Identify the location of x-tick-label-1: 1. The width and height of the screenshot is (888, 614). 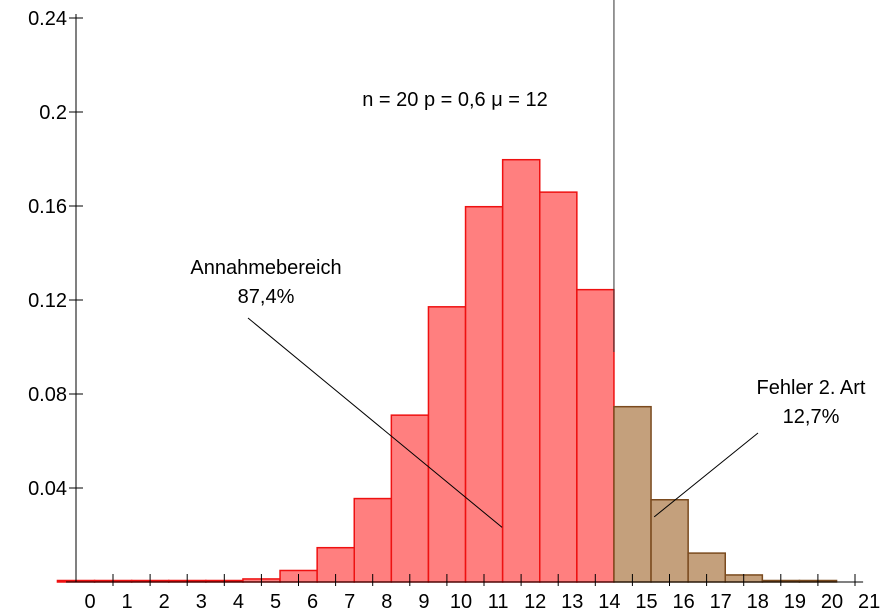
(127, 602).